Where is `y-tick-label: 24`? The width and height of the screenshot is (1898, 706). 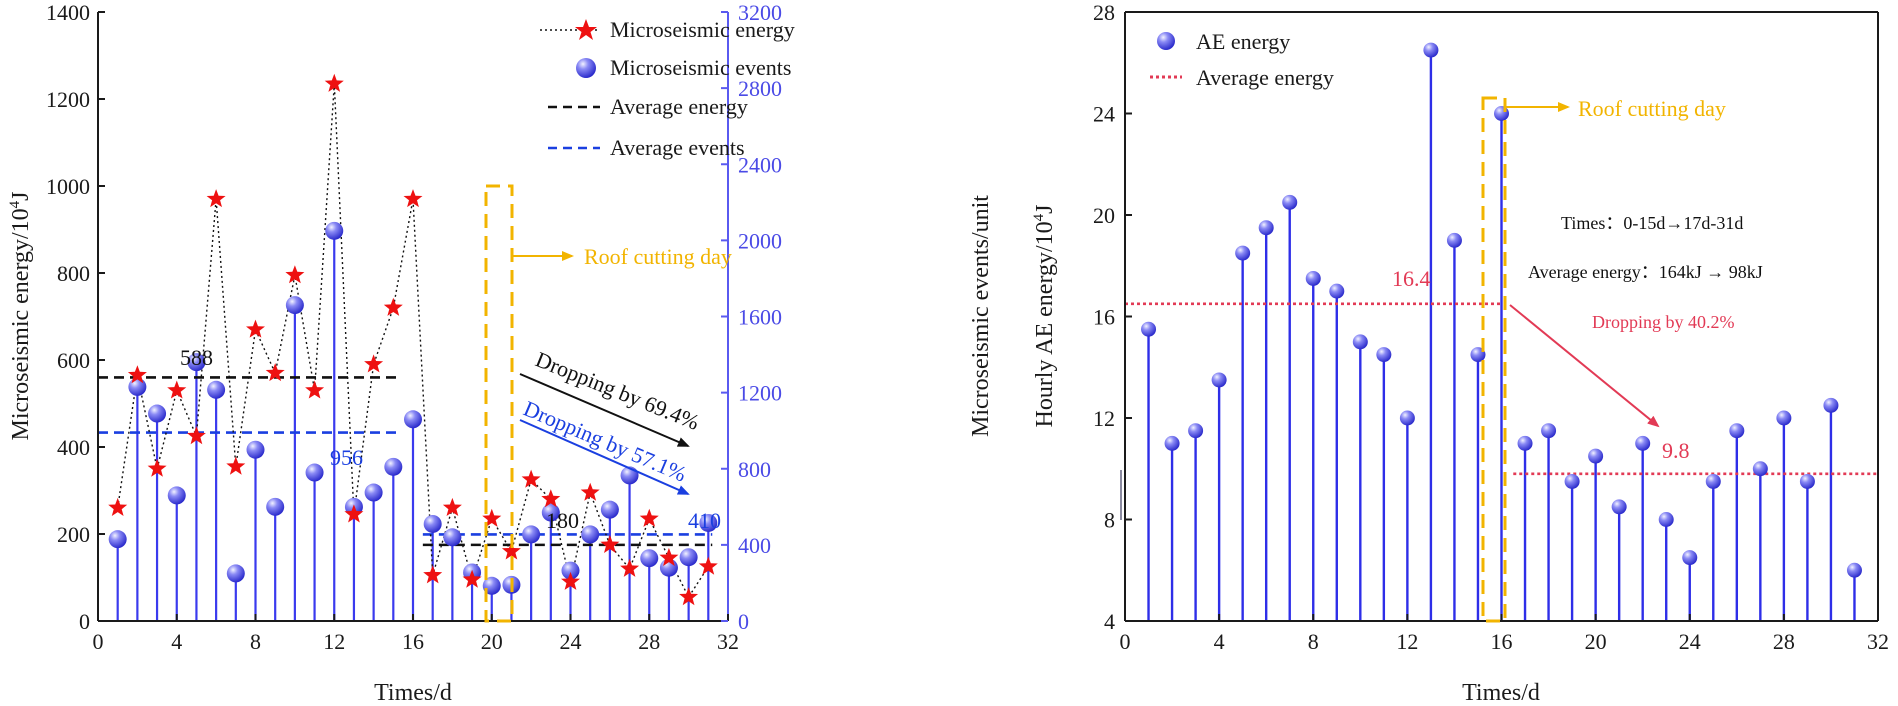
y-tick-label: 24 is located at coordinates (1104, 114).